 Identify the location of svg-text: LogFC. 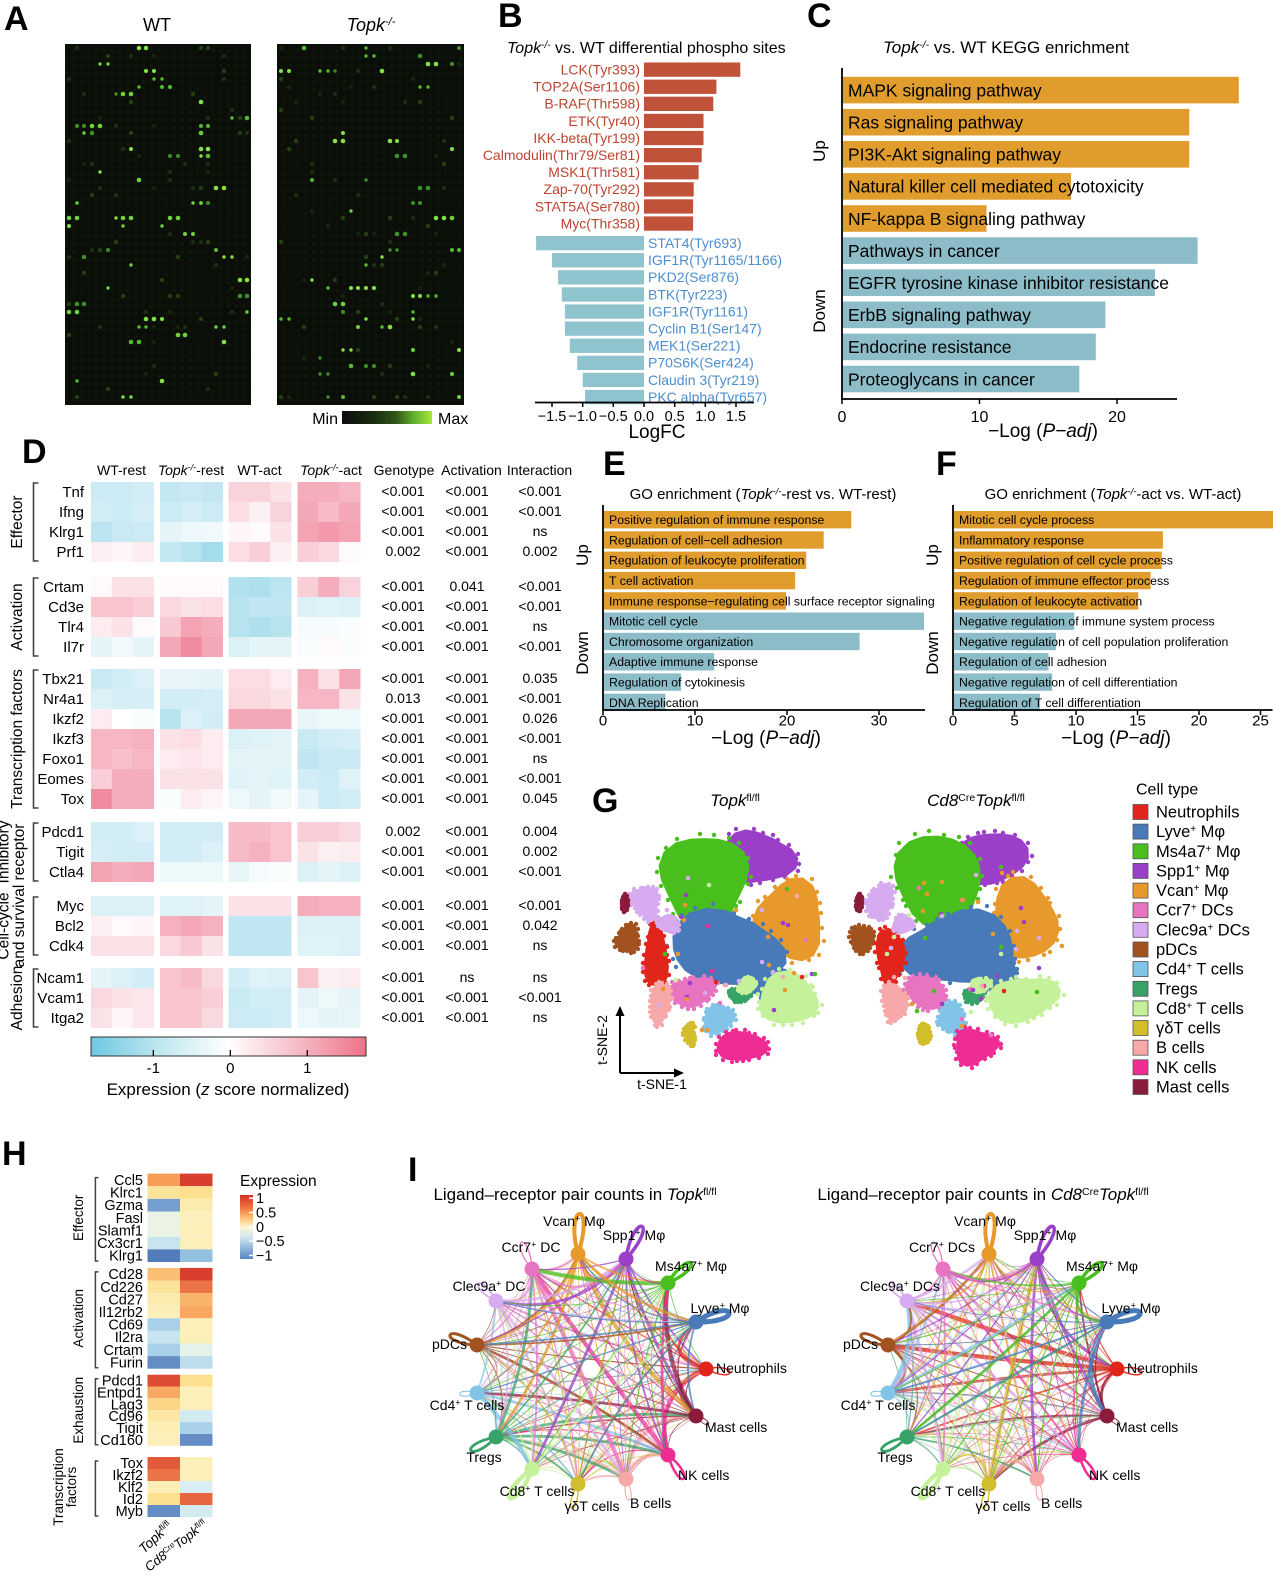
(656, 432).